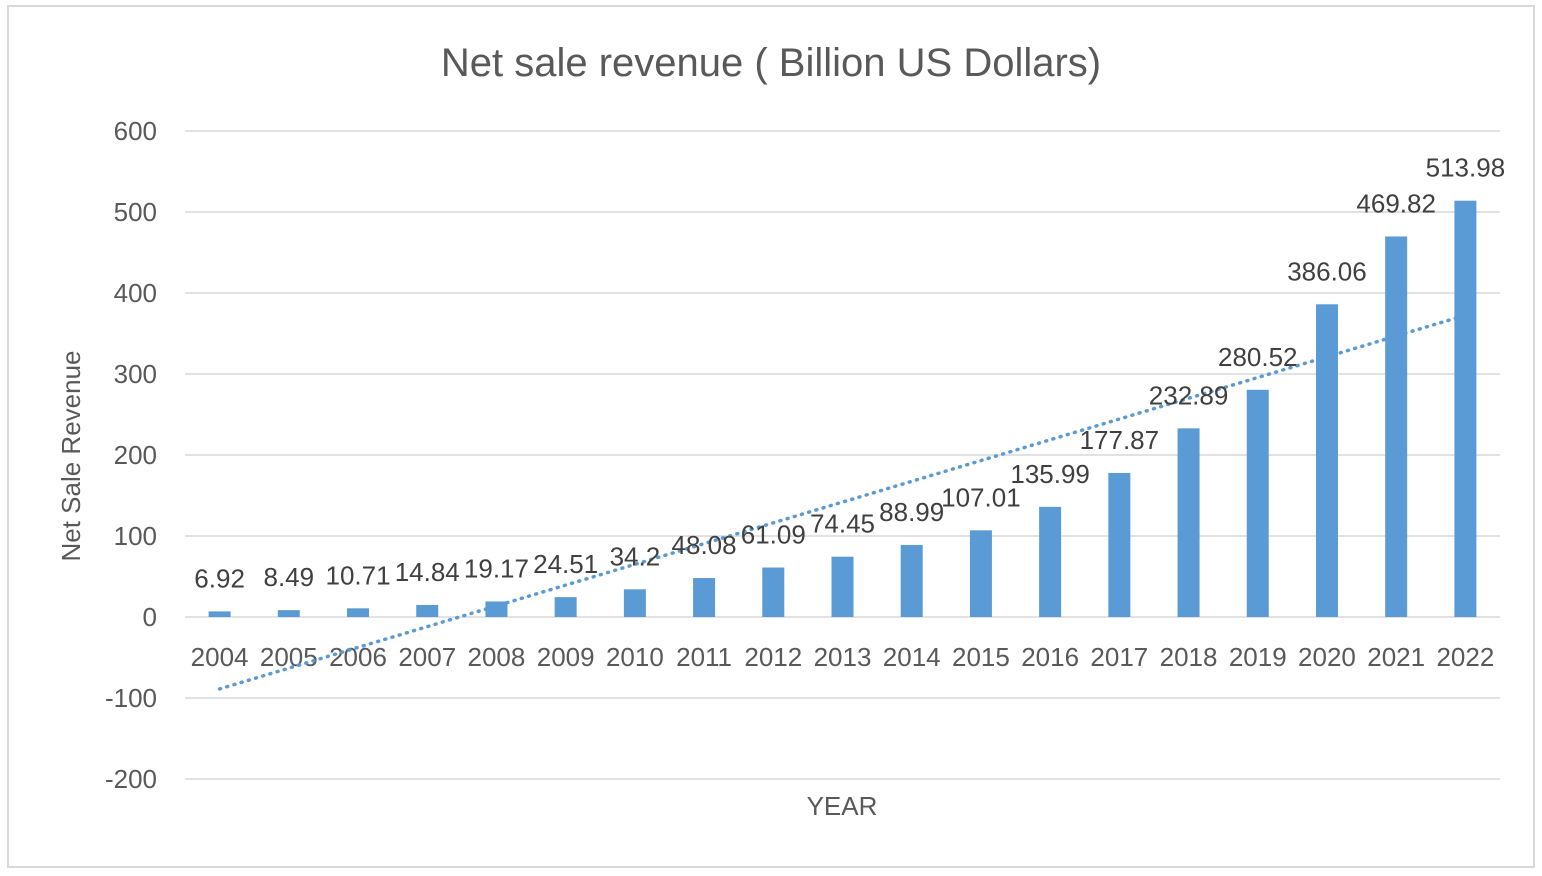  What do you see at coordinates (771, 63) in the screenshot?
I see `chart-title: Net sale revenue ( Billion US Dollars)` at bounding box center [771, 63].